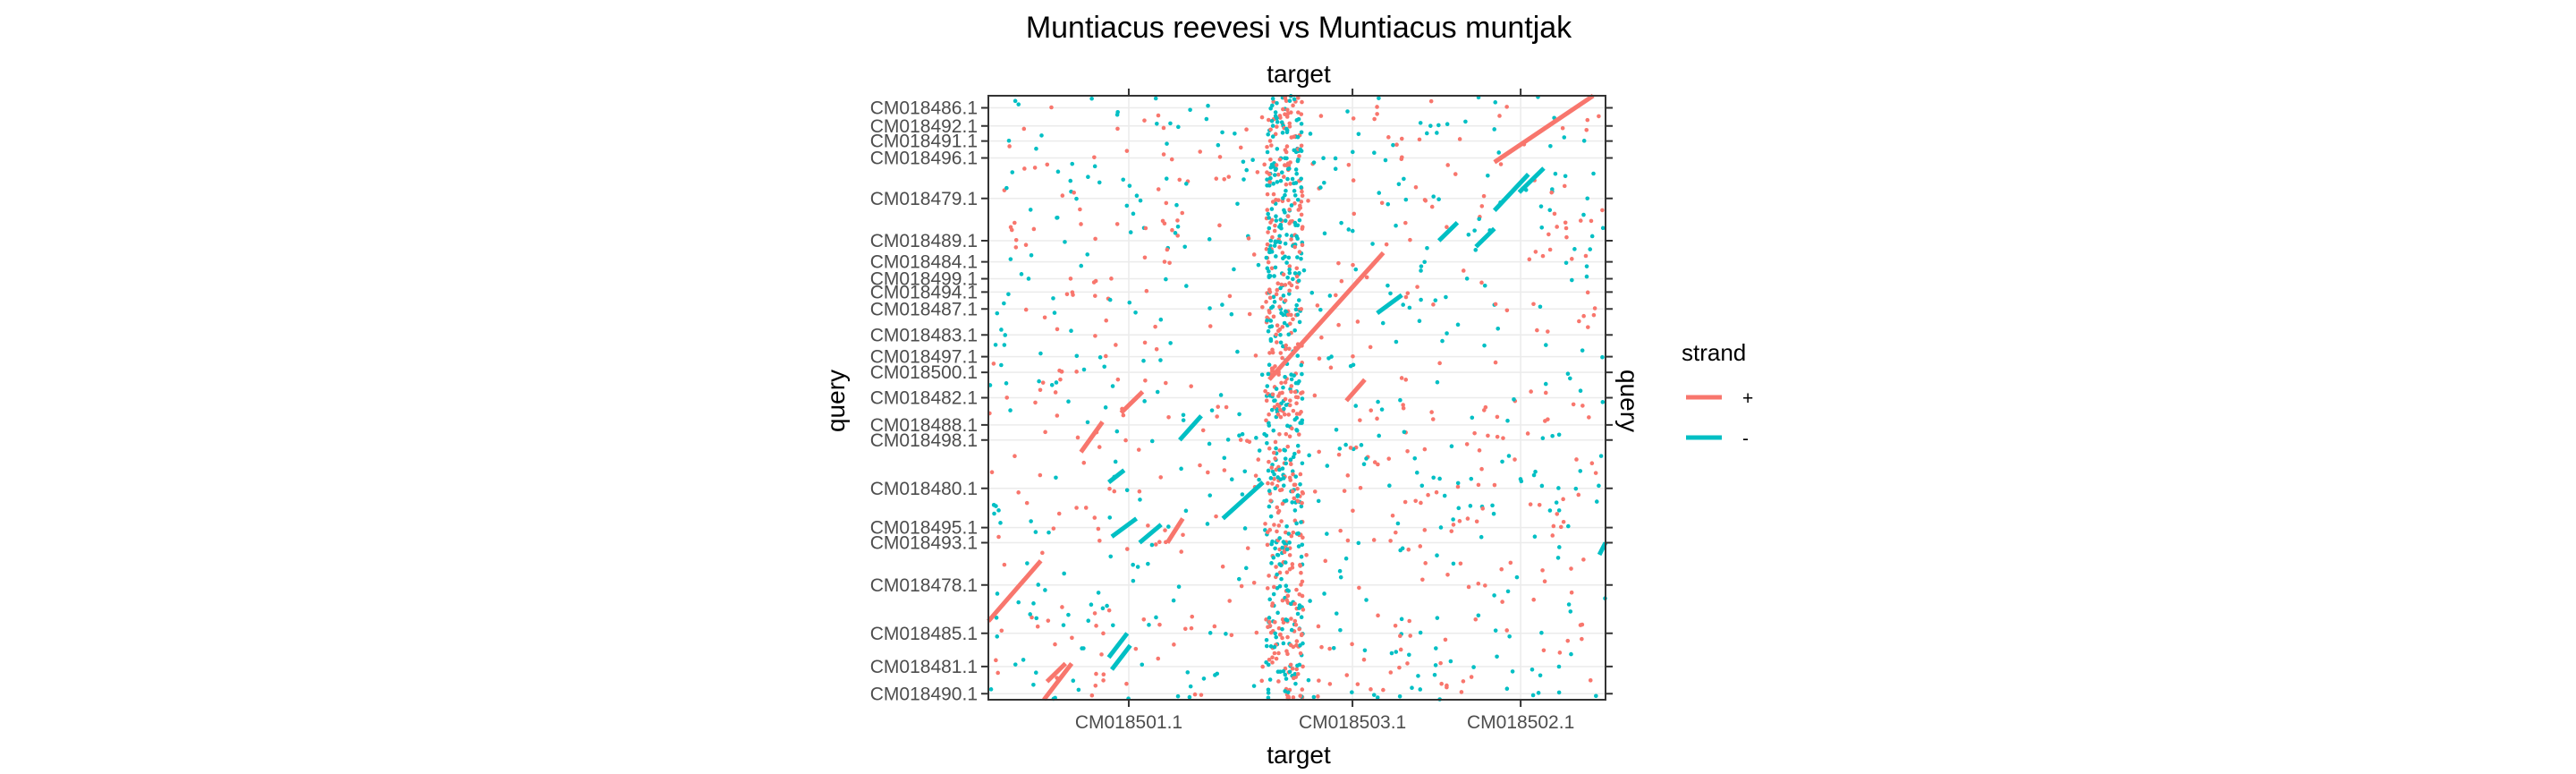 This screenshot has width=2576, height=774. I want to click on minus-strand-segment, so click(1124, 527).